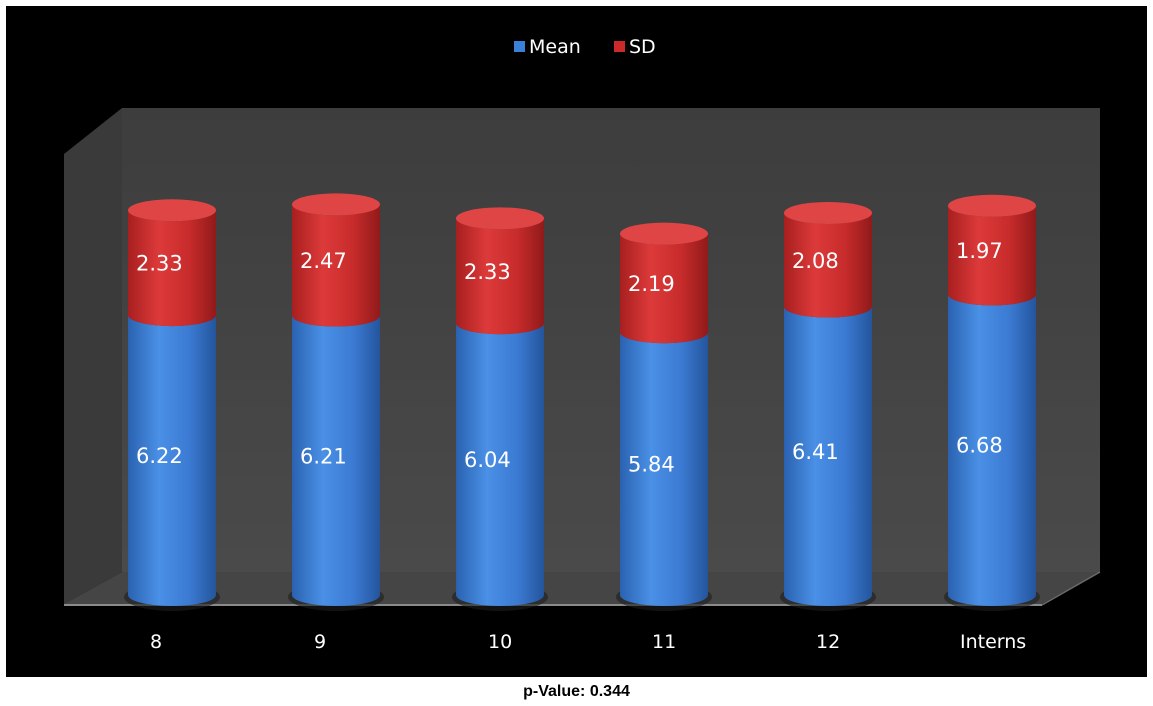  What do you see at coordinates (828, 642) in the screenshot?
I see `x-tick-12: 12` at bounding box center [828, 642].